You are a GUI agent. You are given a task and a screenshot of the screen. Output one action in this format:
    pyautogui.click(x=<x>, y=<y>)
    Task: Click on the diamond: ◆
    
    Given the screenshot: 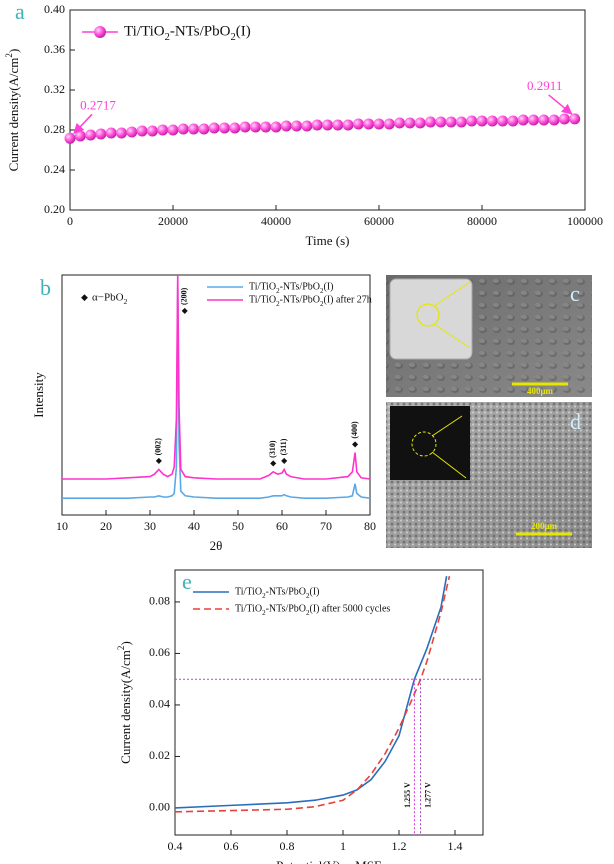 What is the action you would take?
    pyautogui.click(x=84, y=297)
    